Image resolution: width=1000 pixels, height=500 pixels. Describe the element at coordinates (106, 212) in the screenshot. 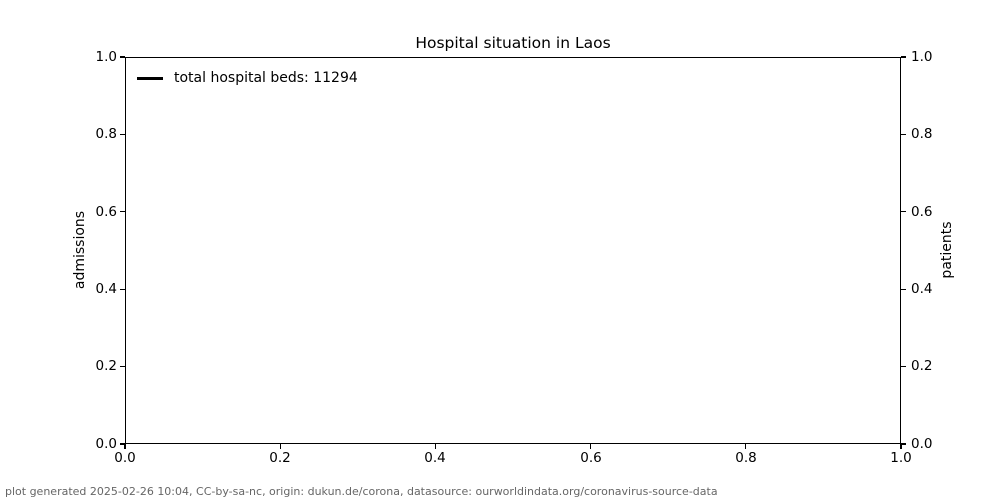

I see `y-tick-label-left: 0.6` at that location.